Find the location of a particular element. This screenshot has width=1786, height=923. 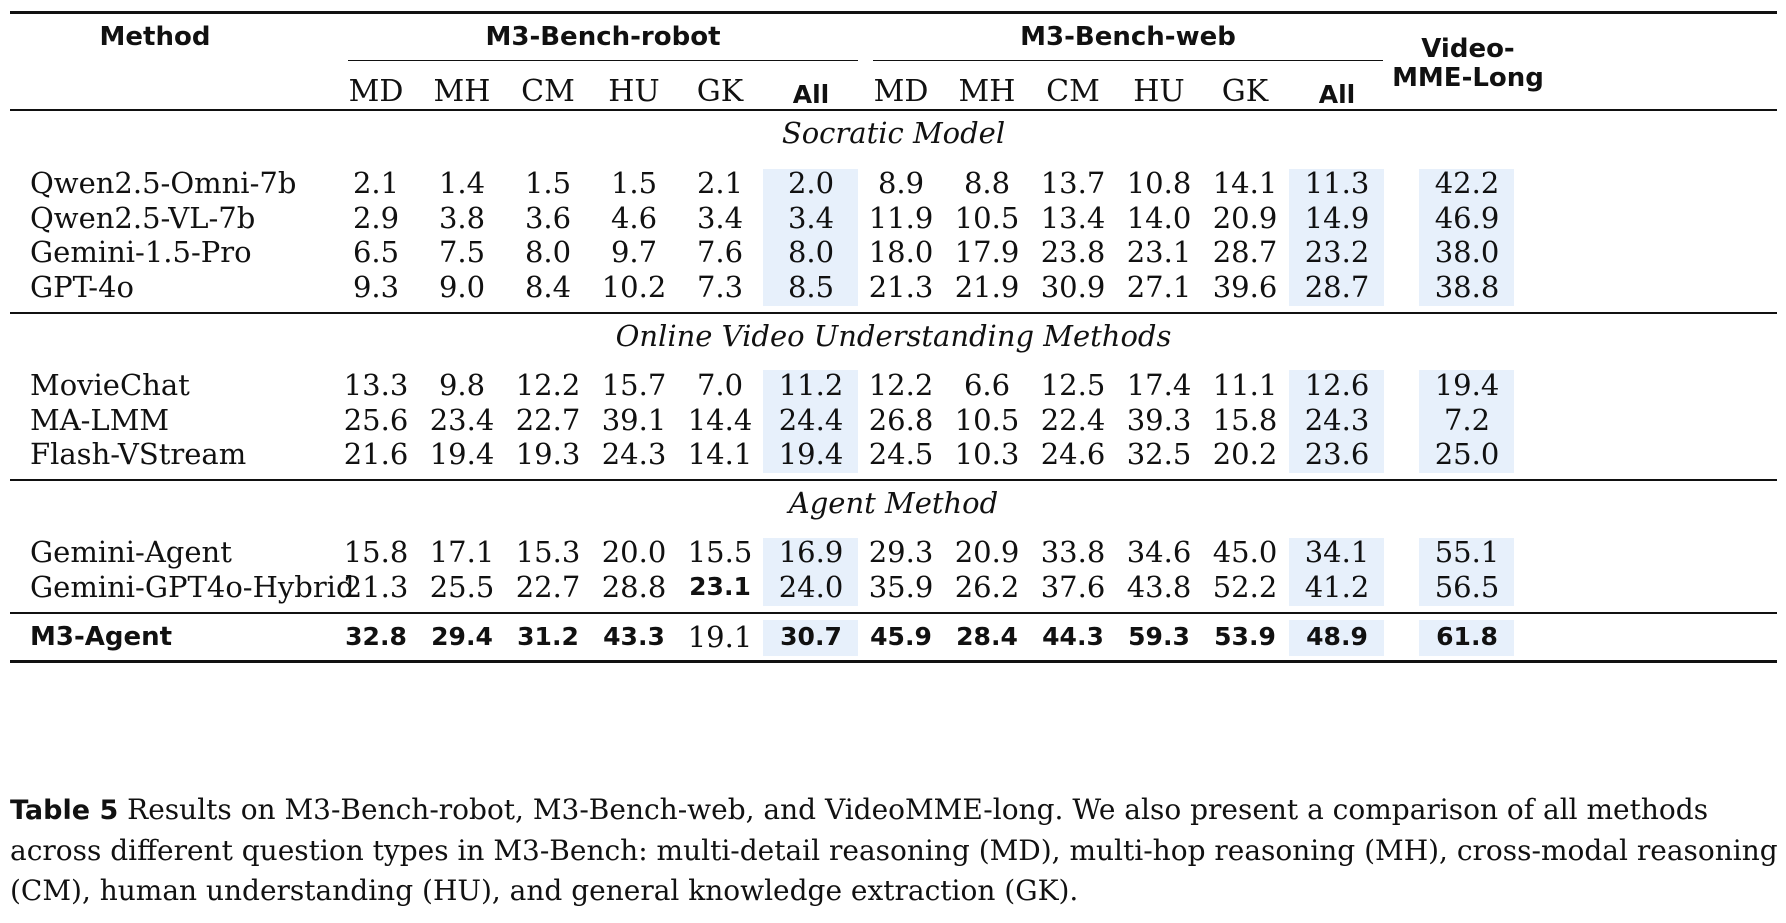

robot-col-header: GK is located at coordinates (720, 91).